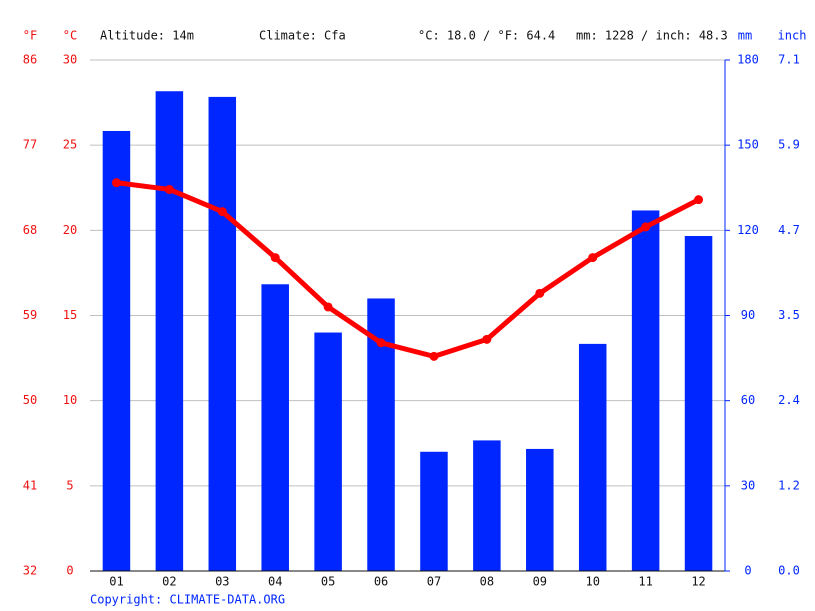 This screenshot has width=815, height=611. I want to click on mm-tick-label: 90, so click(748, 315).